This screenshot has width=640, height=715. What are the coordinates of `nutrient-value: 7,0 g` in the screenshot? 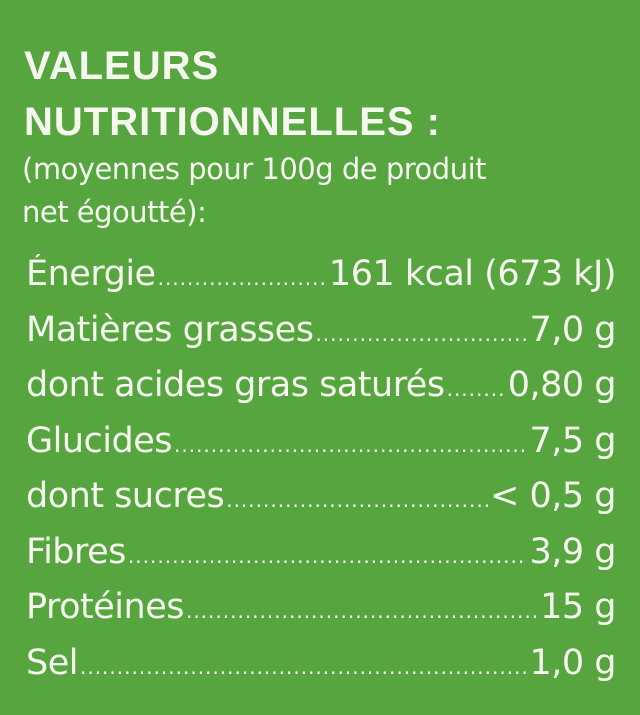 It's located at (572, 329).